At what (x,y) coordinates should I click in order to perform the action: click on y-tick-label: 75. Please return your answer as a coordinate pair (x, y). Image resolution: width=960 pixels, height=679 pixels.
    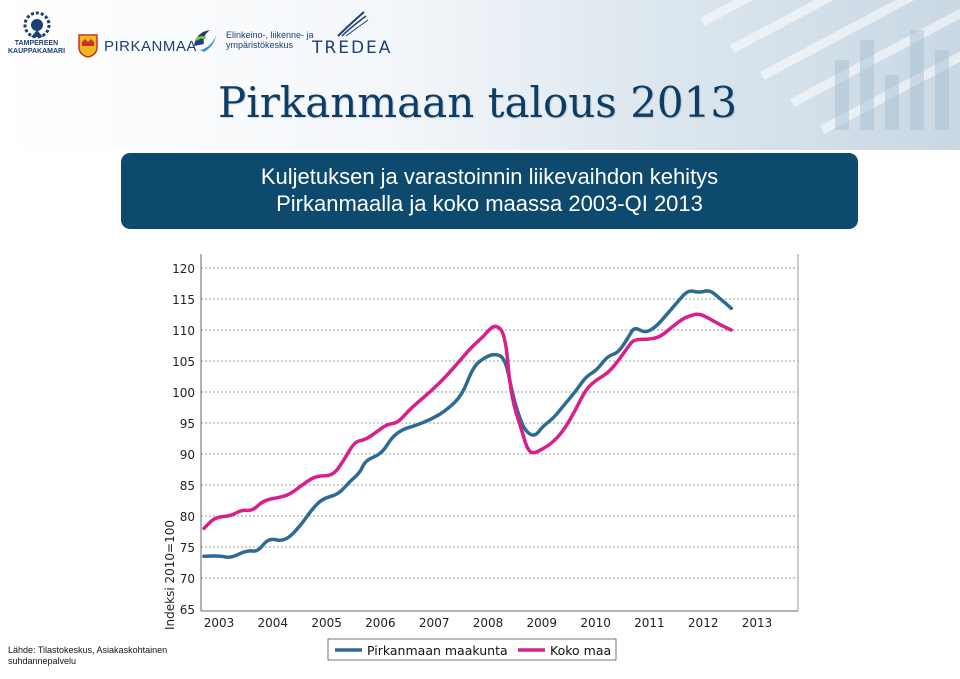
    Looking at the image, I should click on (187, 548).